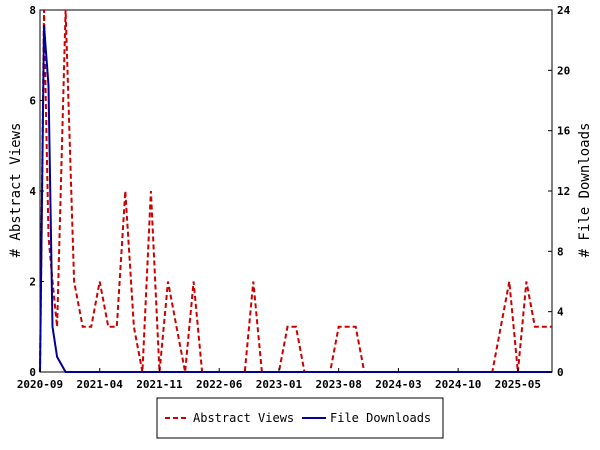  Describe the element at coordinates (560, 312) in the screenshot. I see `y-right-tick-label: 4` at that location.